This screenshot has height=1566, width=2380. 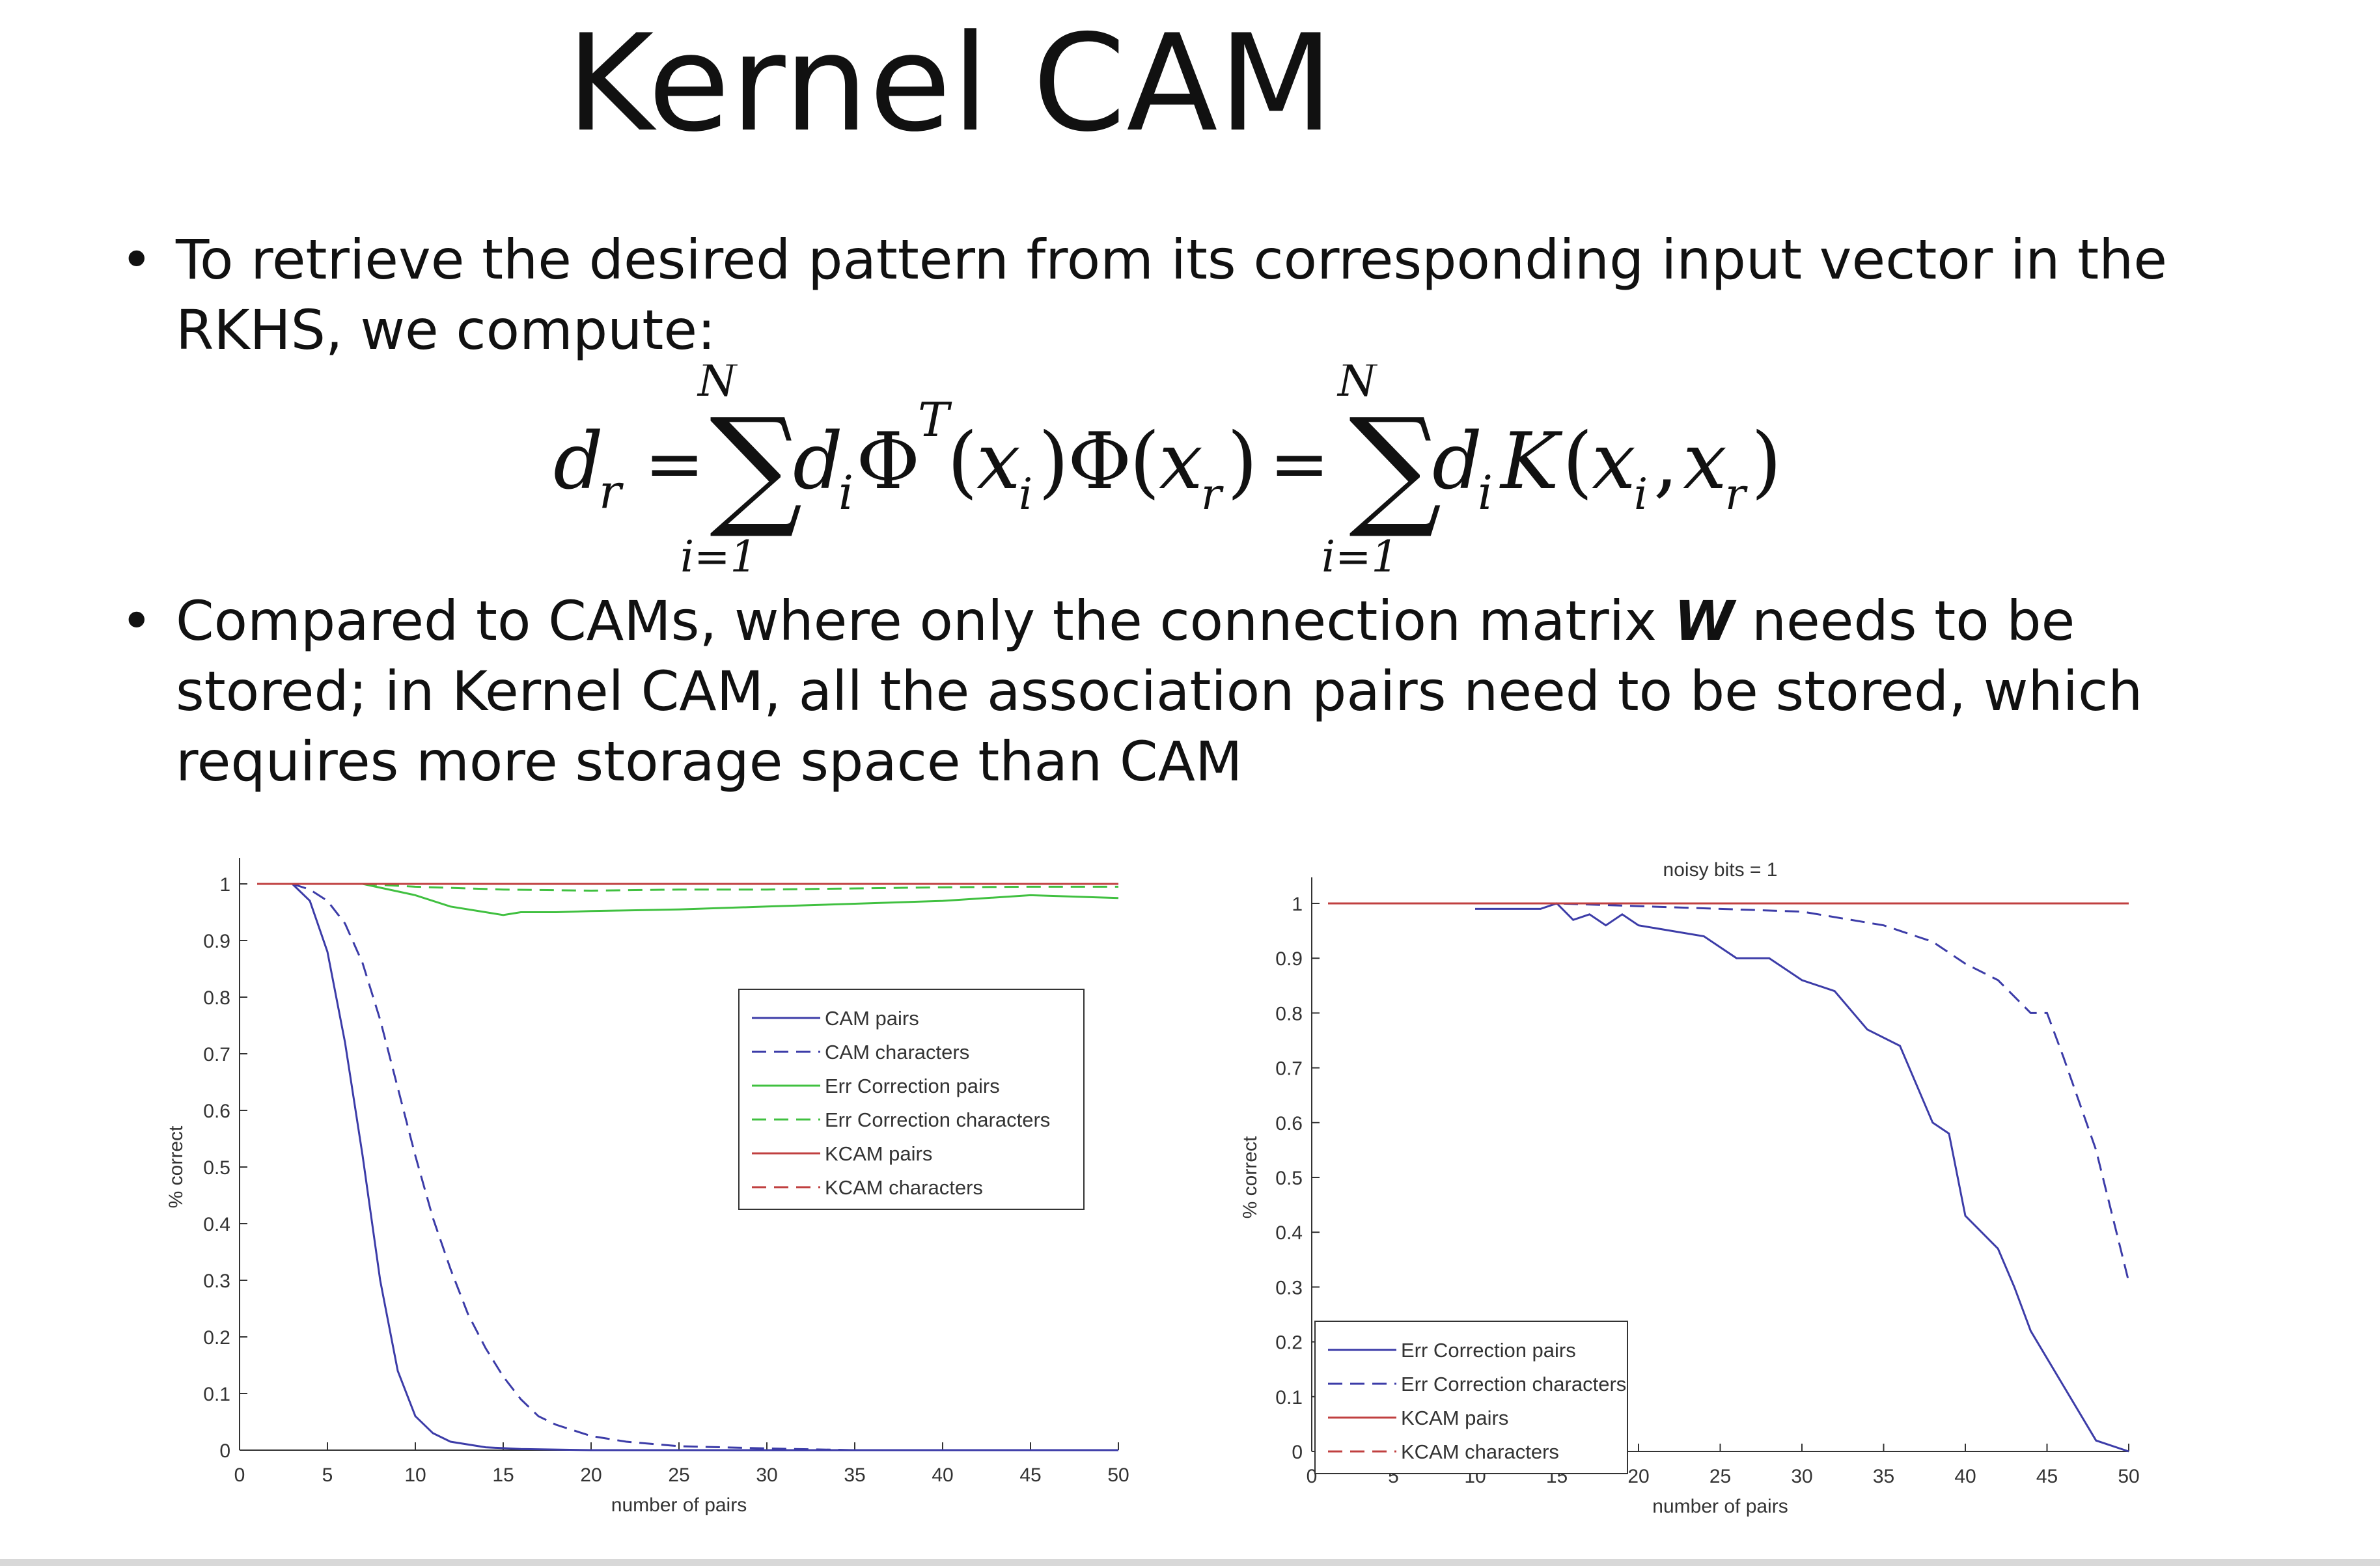 What do you see at coordinates (1666, 462) in the screenshot?
I see `formula-comma: ,` at bounding box center [1666, 462].